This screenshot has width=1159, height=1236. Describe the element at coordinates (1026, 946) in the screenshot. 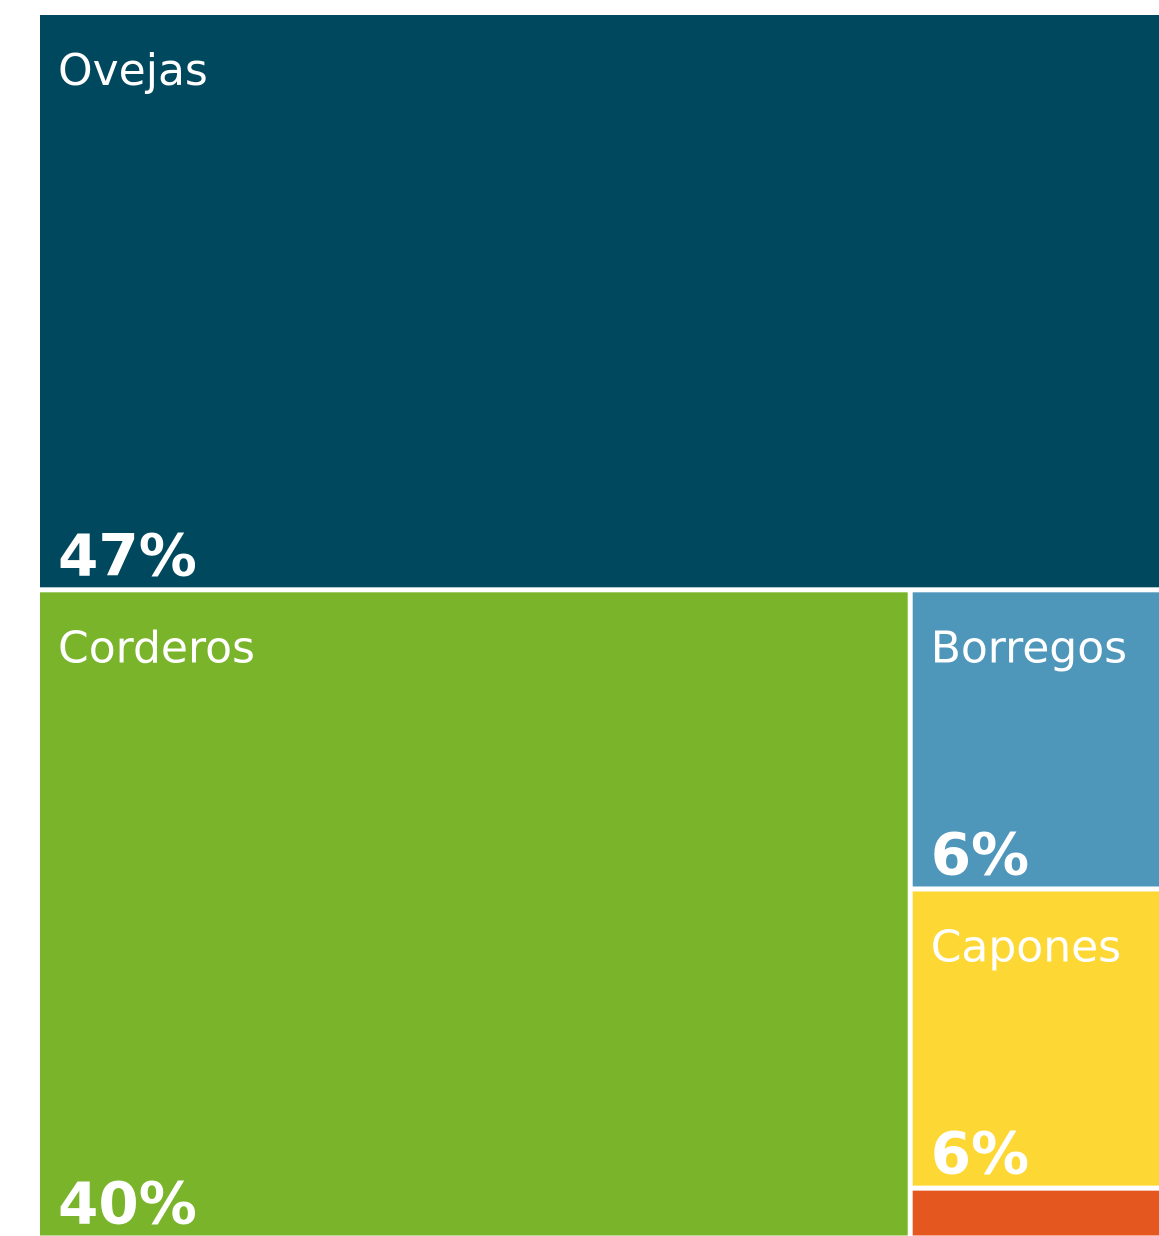

I see `tile-label: Capones` at that location.